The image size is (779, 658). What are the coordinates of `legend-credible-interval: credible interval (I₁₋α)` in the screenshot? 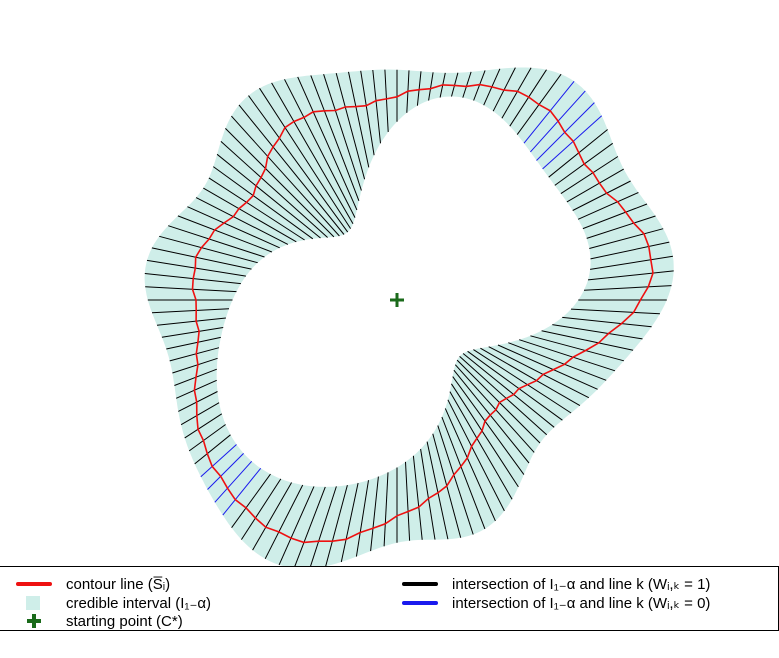 It's located at (111, 603).